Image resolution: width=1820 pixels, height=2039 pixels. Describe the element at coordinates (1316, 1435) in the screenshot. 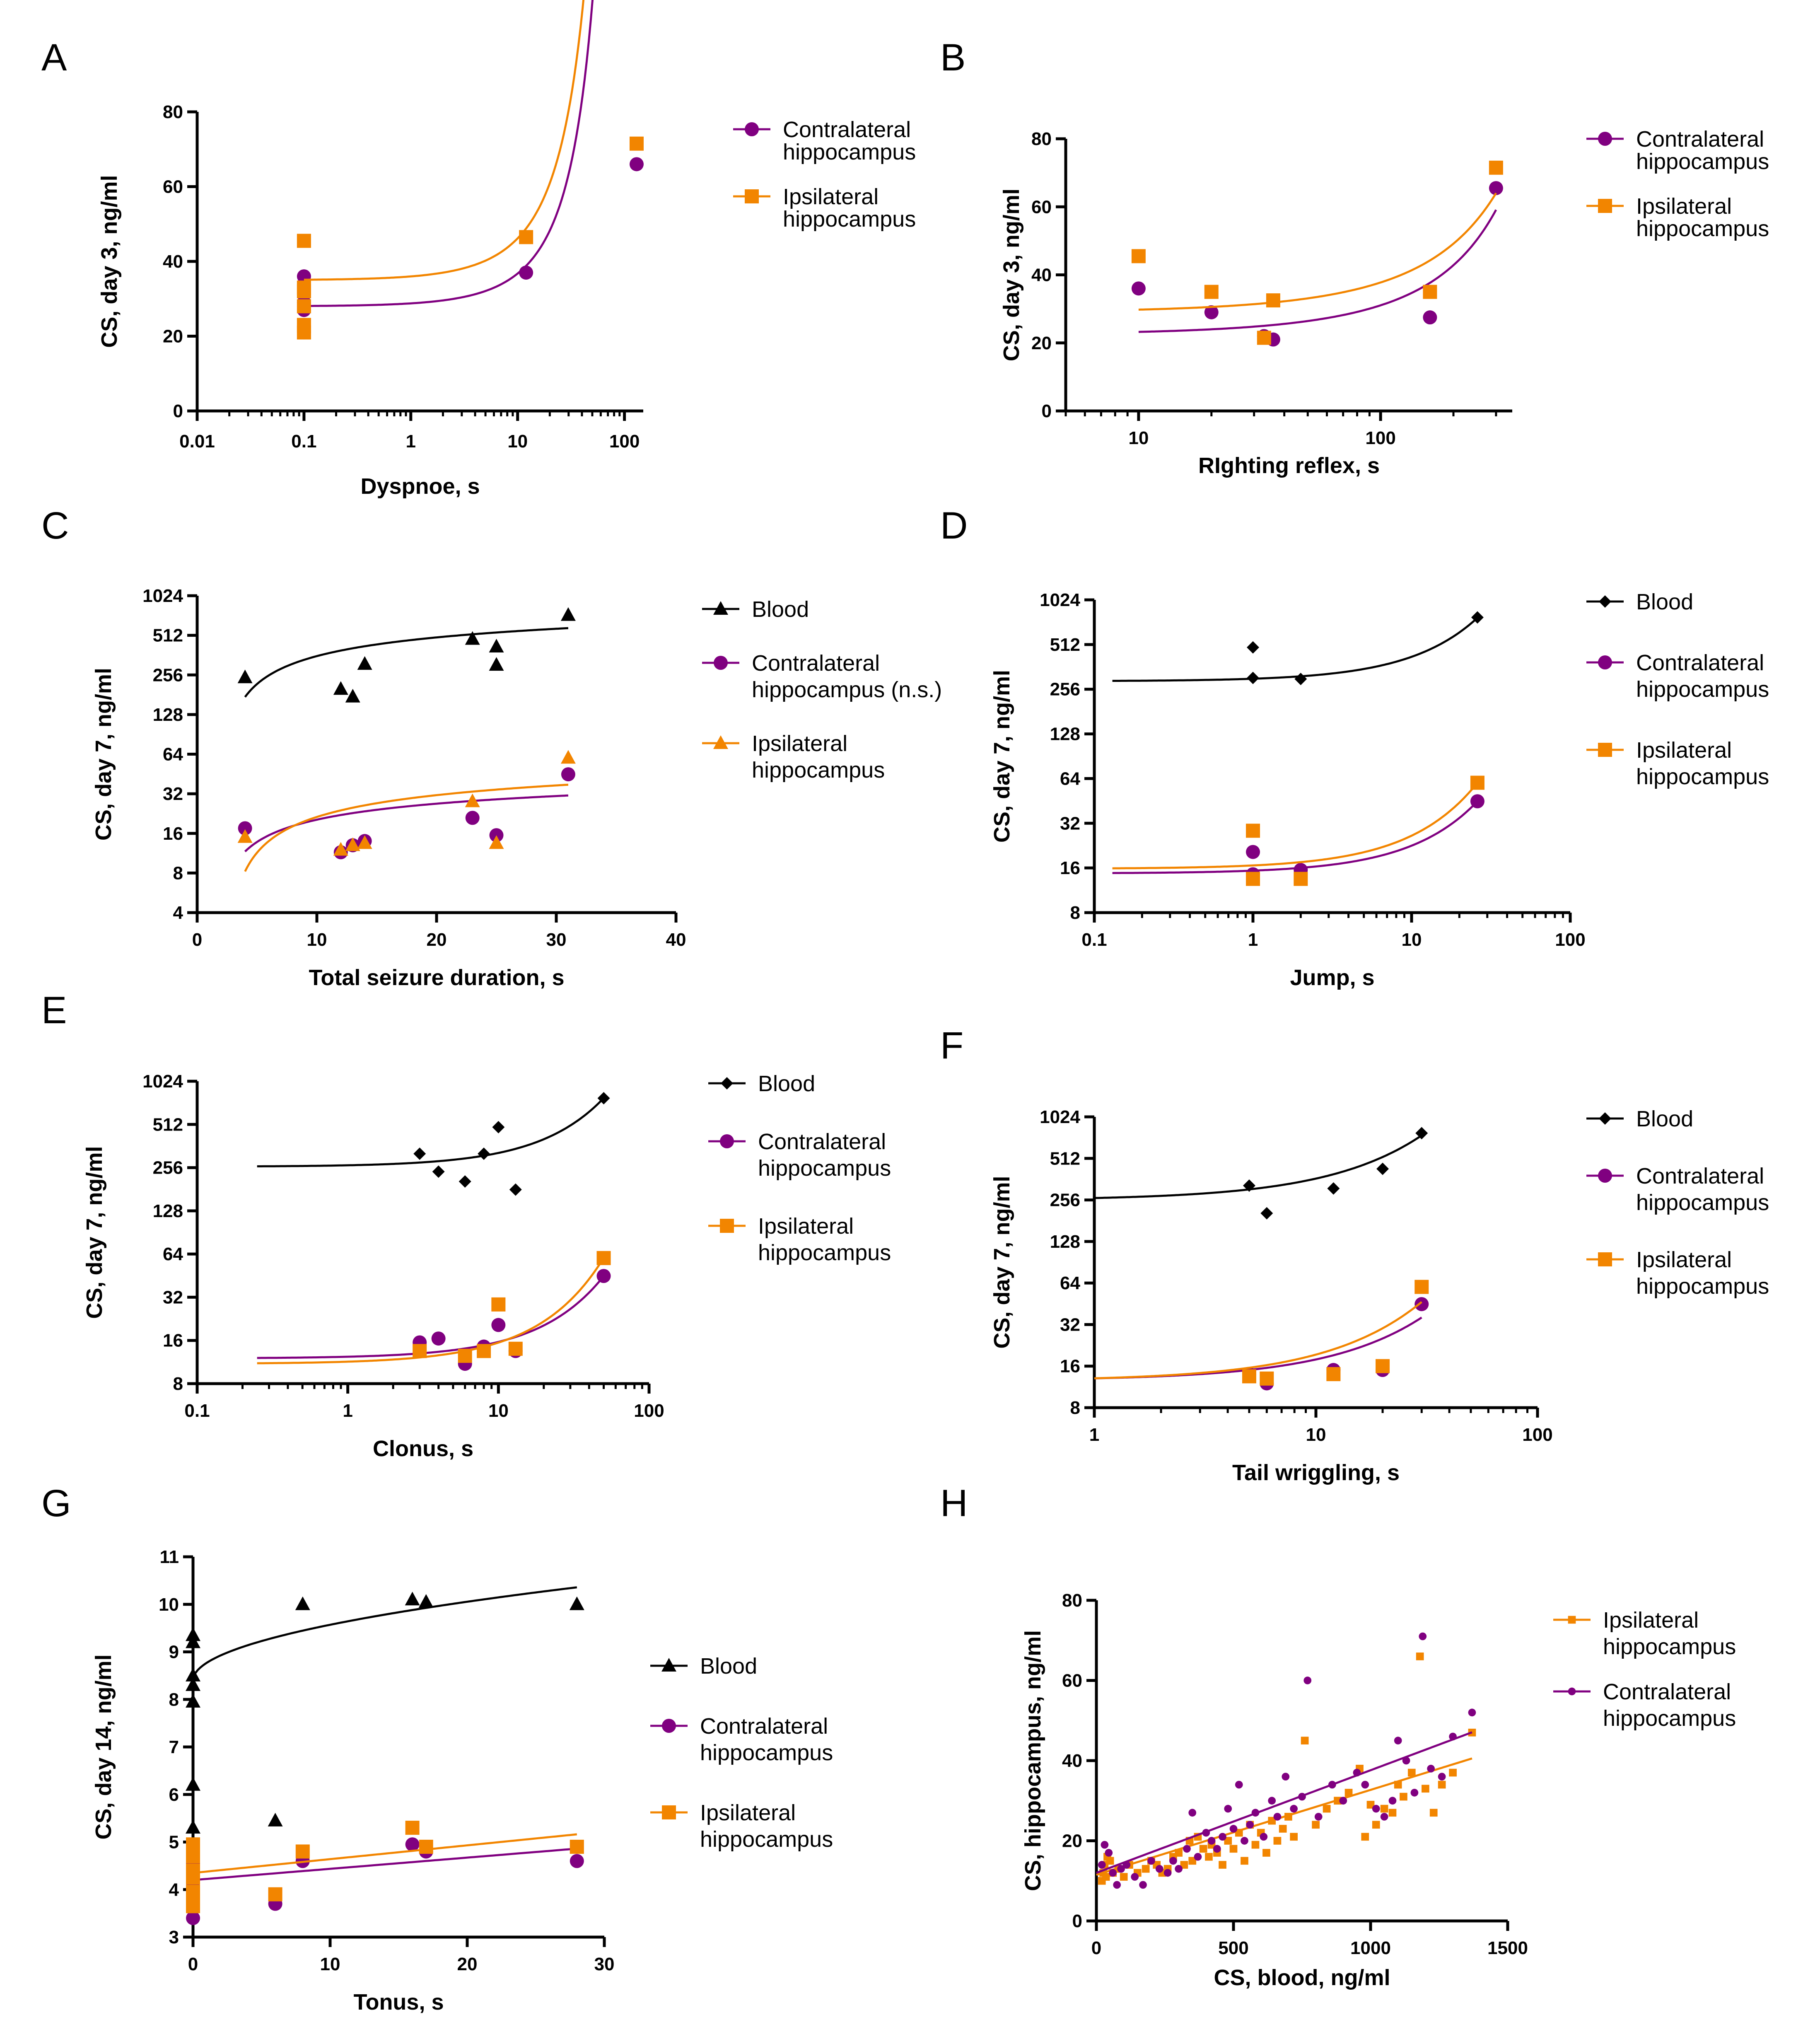

I see `x-tick-label: 10` at that location.